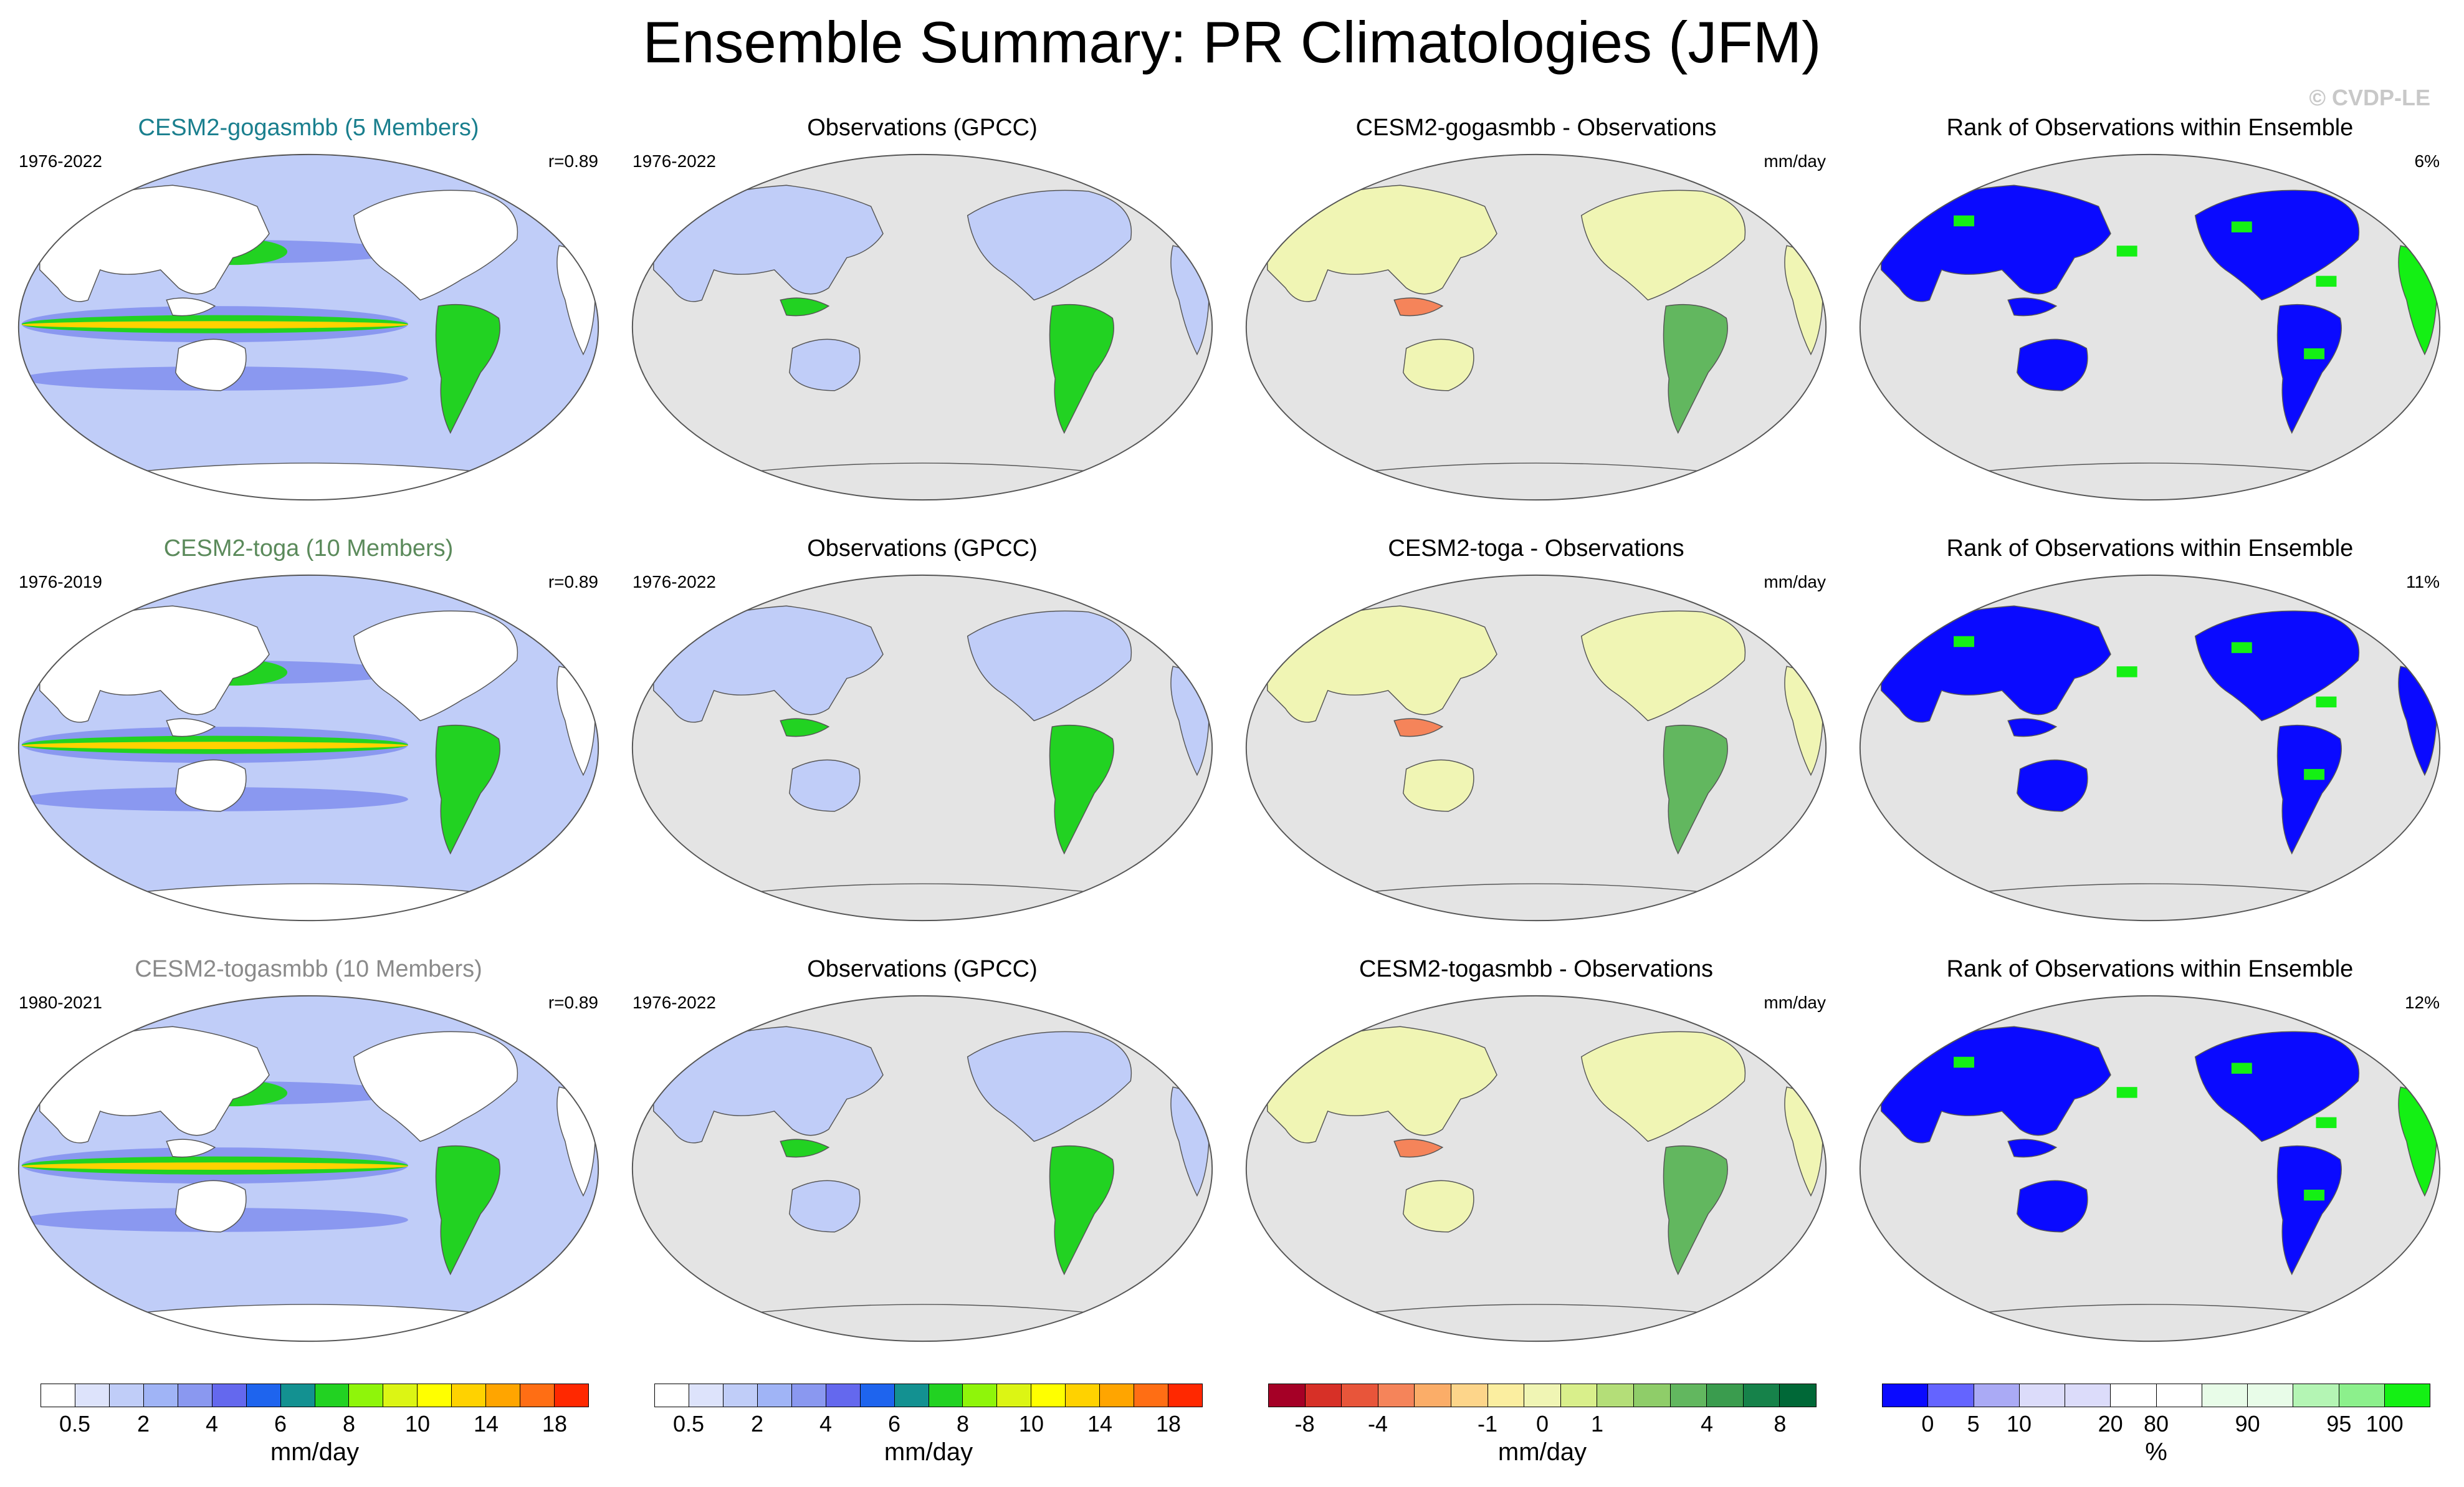 This screenshot has height=1487, width=2464. Describe the element at coordinates (1780, 1424) in the screenshot. I see `colorbar-tick-label: 8` at that location.